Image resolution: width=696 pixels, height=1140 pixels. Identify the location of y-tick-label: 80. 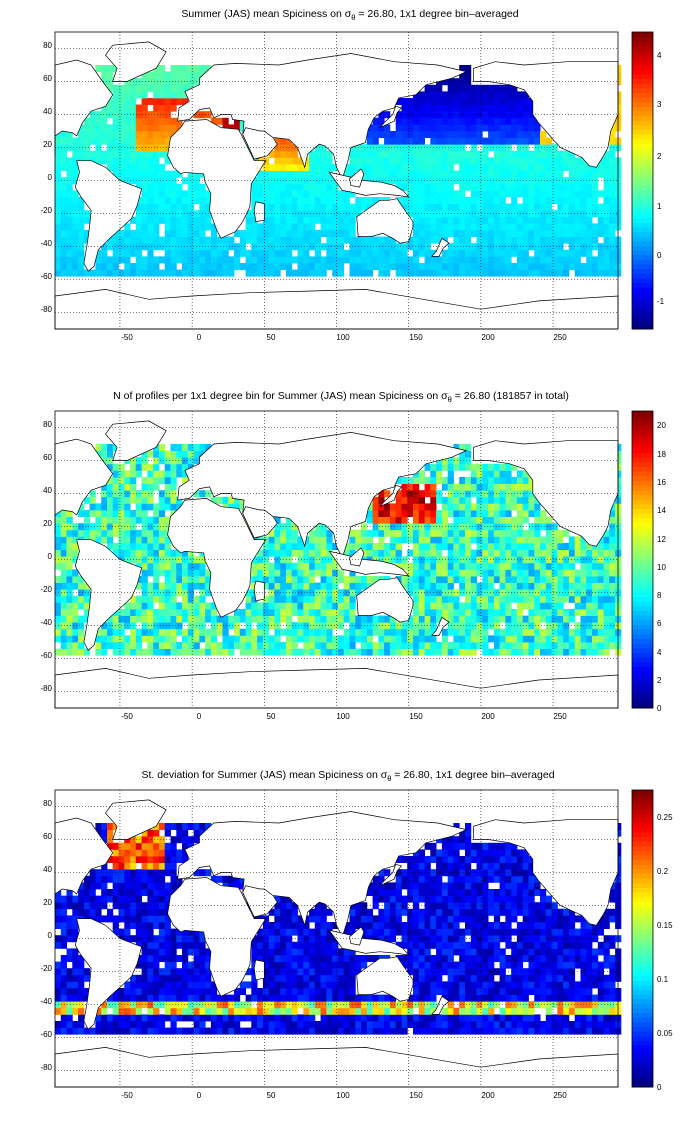
(47, 803).